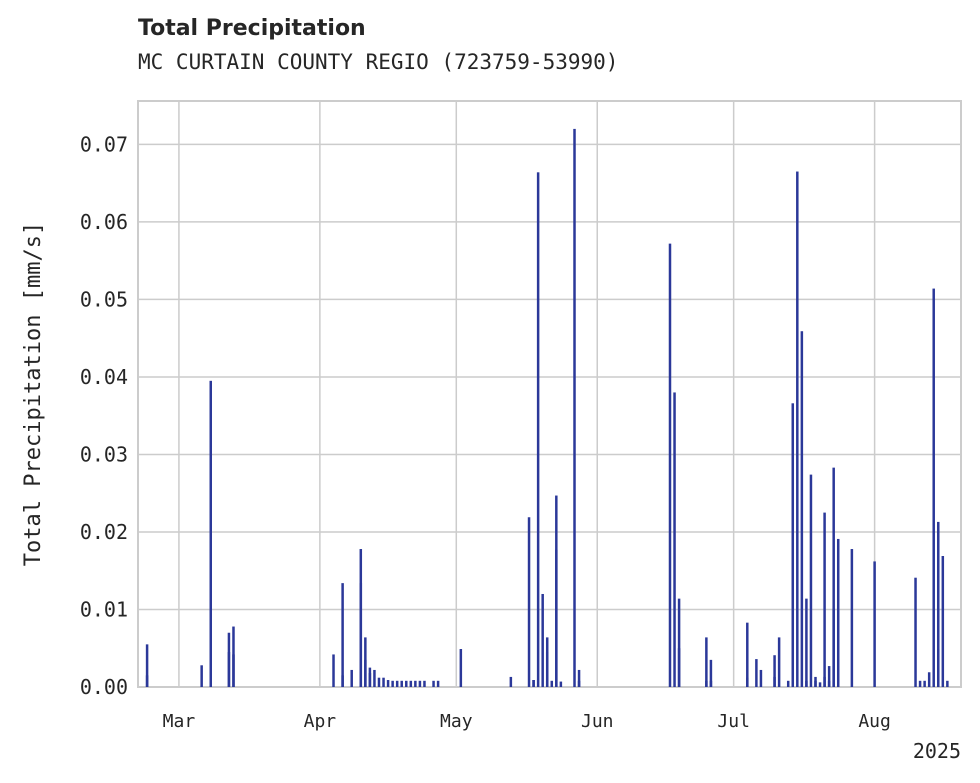 The height and width of the screenshot is (783, 980). Describe the element at coordinates (320, 721) in the screenshot. I see `x-tick-label: Apr` at that location.